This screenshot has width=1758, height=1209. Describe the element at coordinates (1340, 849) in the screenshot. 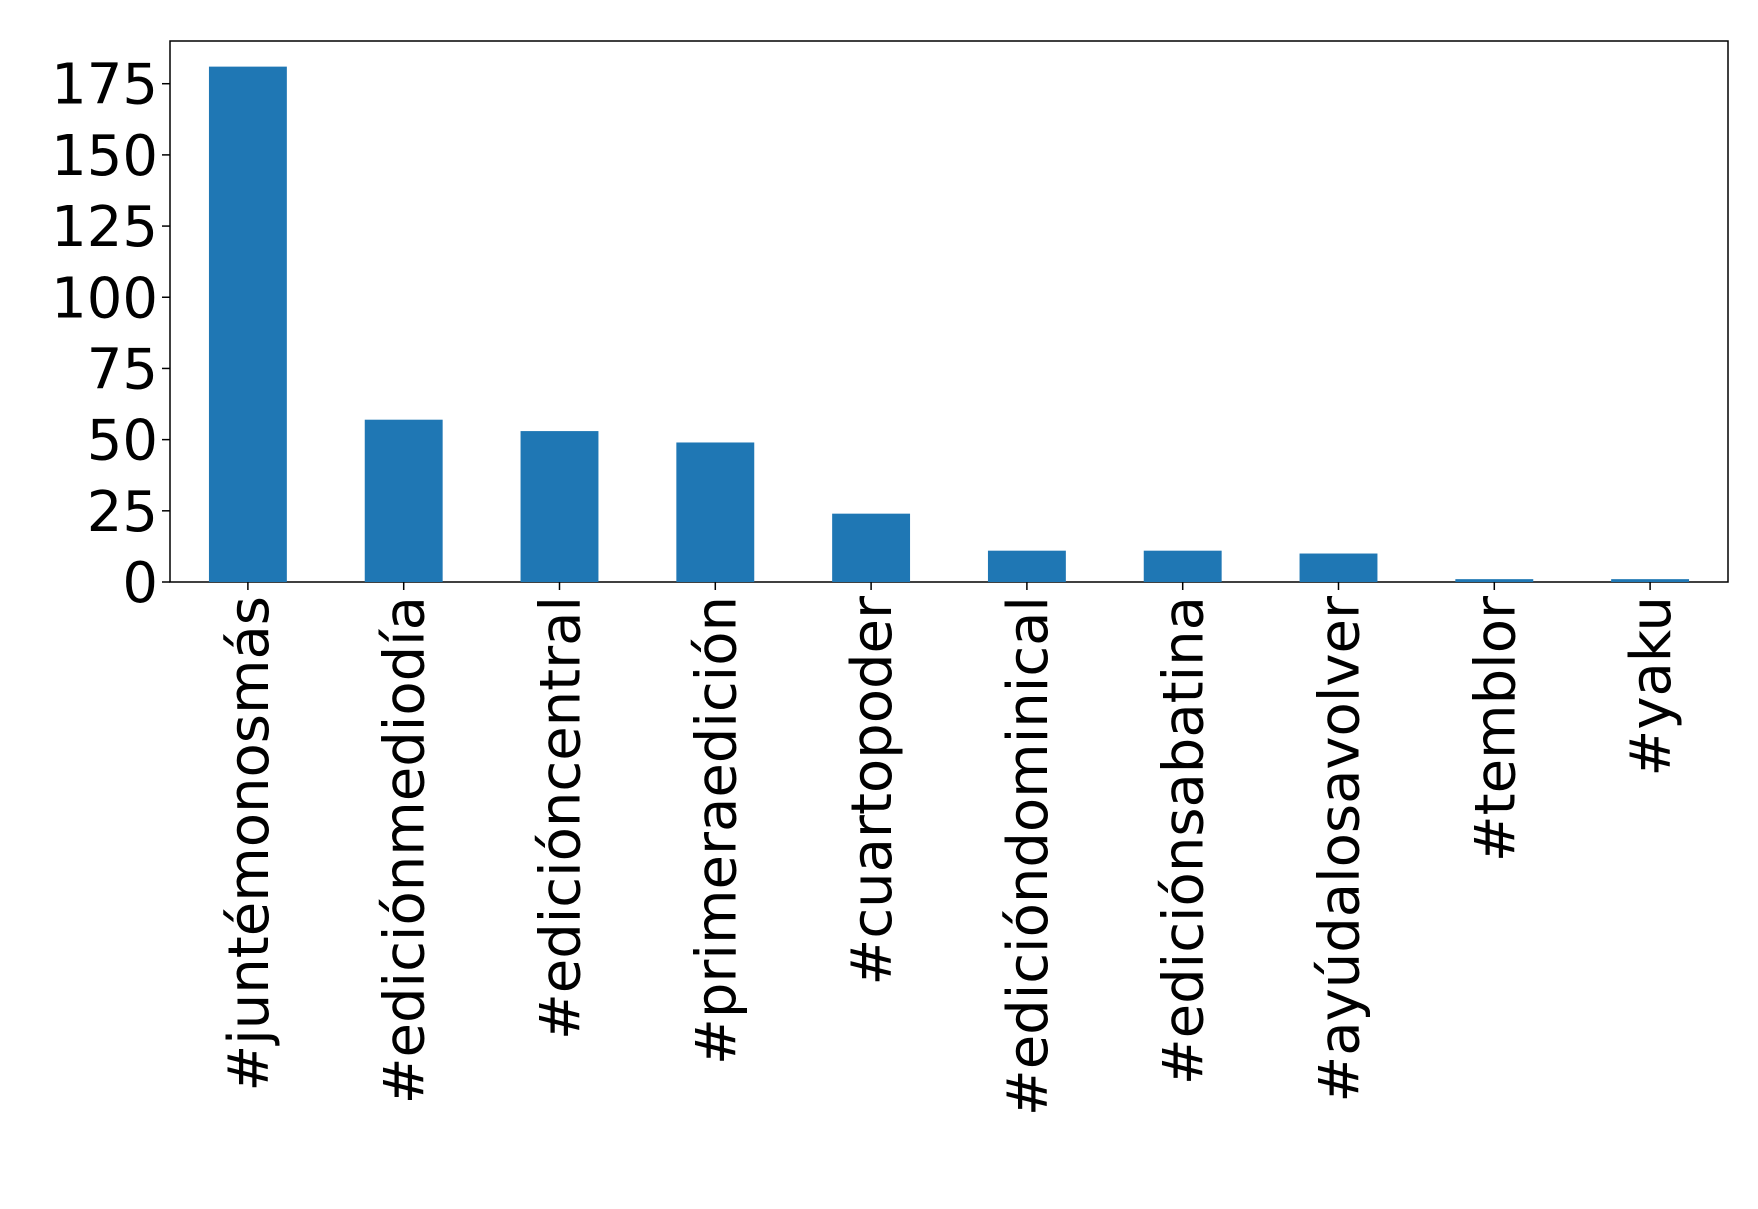

I see `x-tick-label: #ayúdalosavolver` at that location.